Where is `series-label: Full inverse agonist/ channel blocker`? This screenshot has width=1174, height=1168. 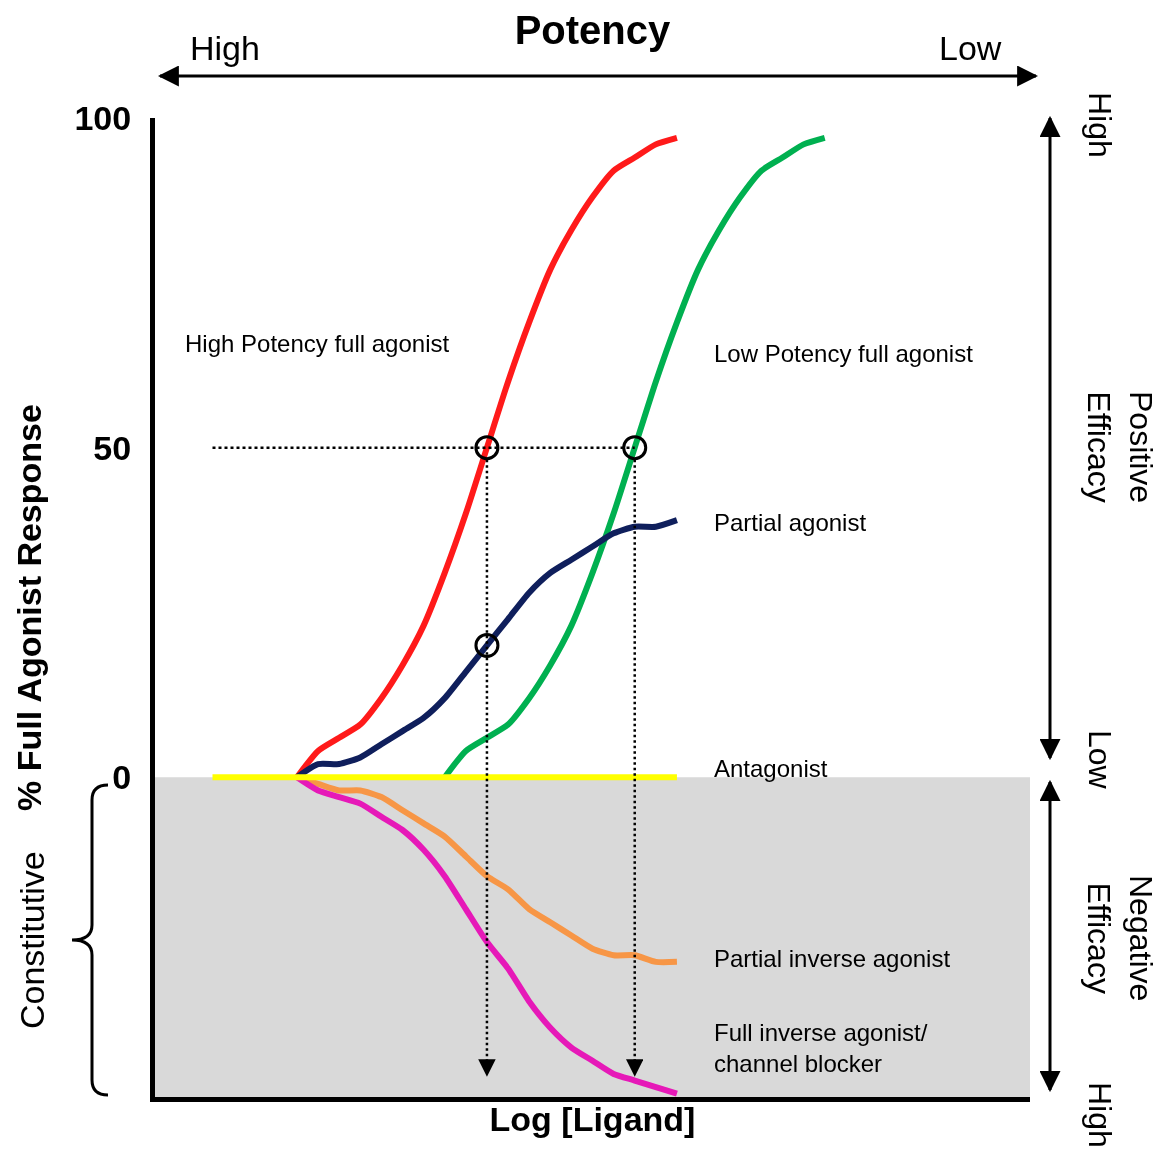 series-label: Full inverse agonist/ channel blocker is located at coordinates (821, 1048).